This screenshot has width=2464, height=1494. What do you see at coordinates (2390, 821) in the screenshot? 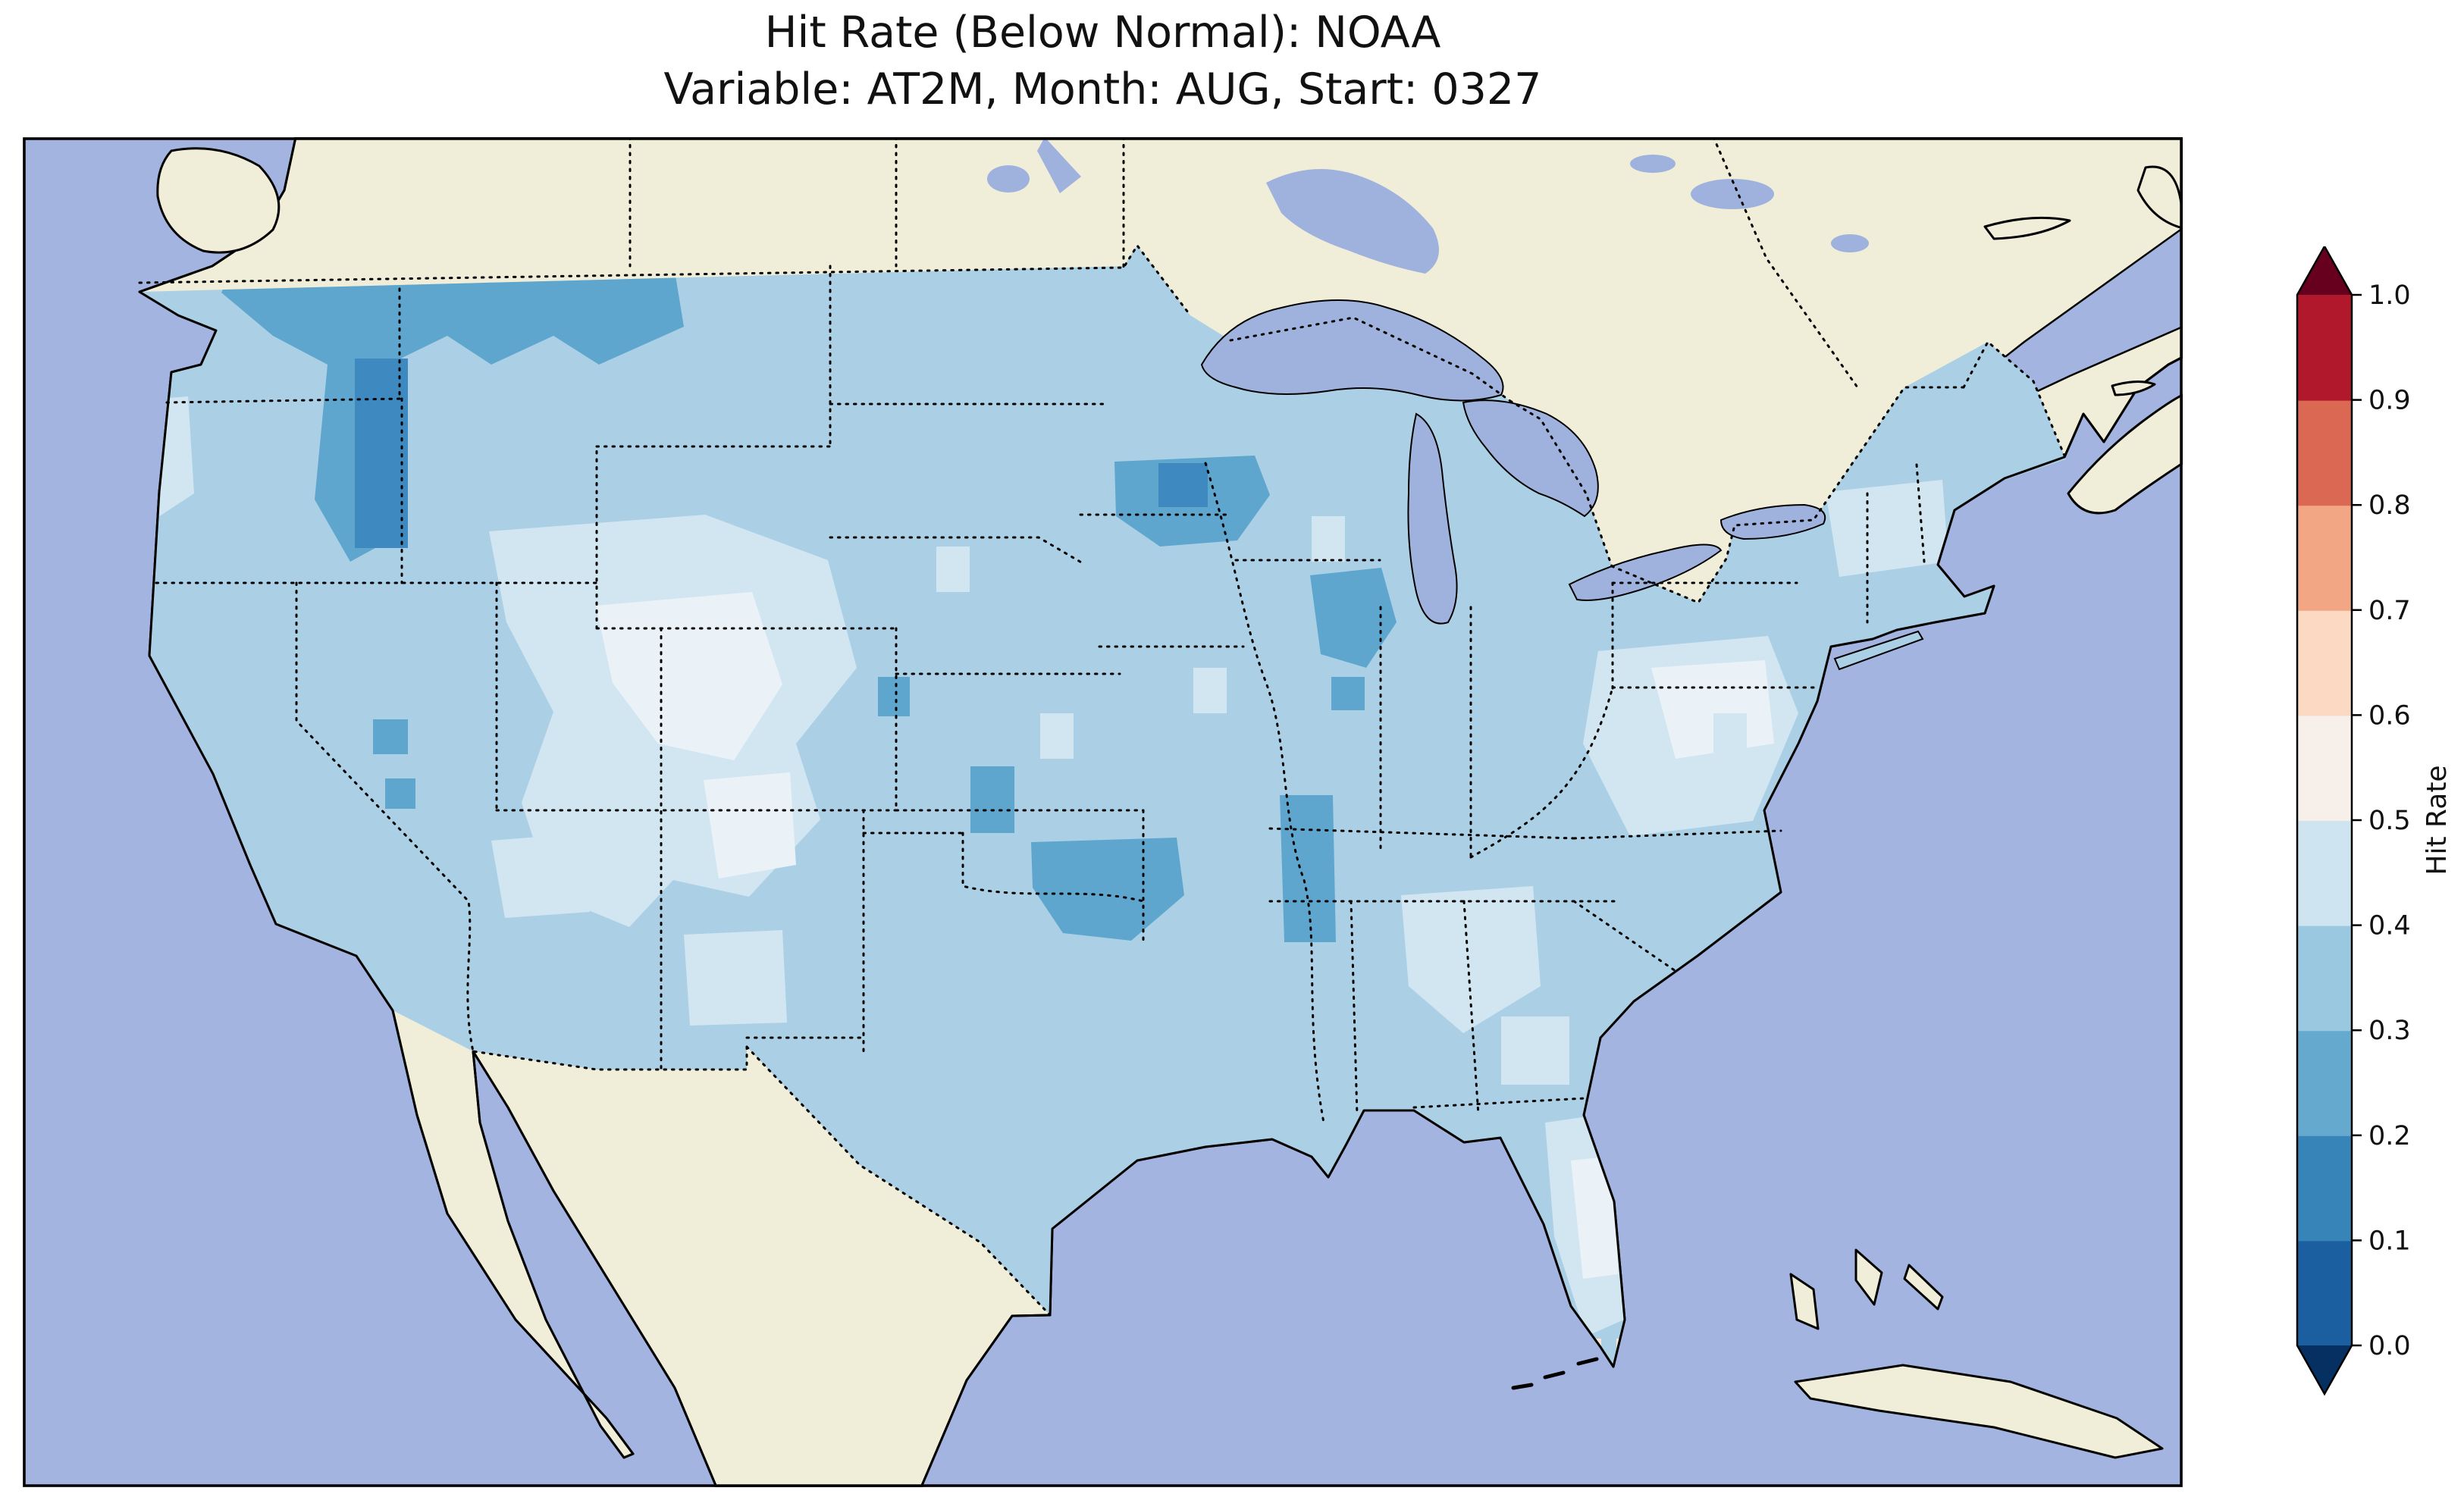
I see `colorbar-tick-label: 0.5` at bounding box center [2390, 821].